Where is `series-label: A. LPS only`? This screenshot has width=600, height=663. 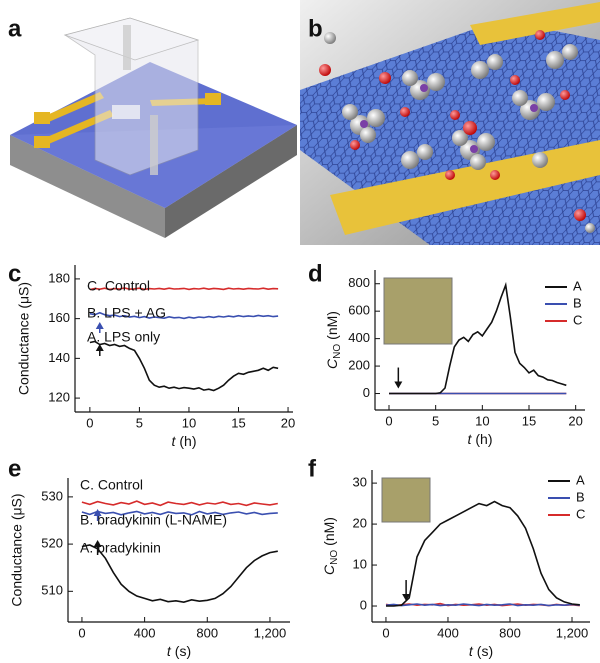 series-label: A. LPS only is located at coordinates (123, 337).